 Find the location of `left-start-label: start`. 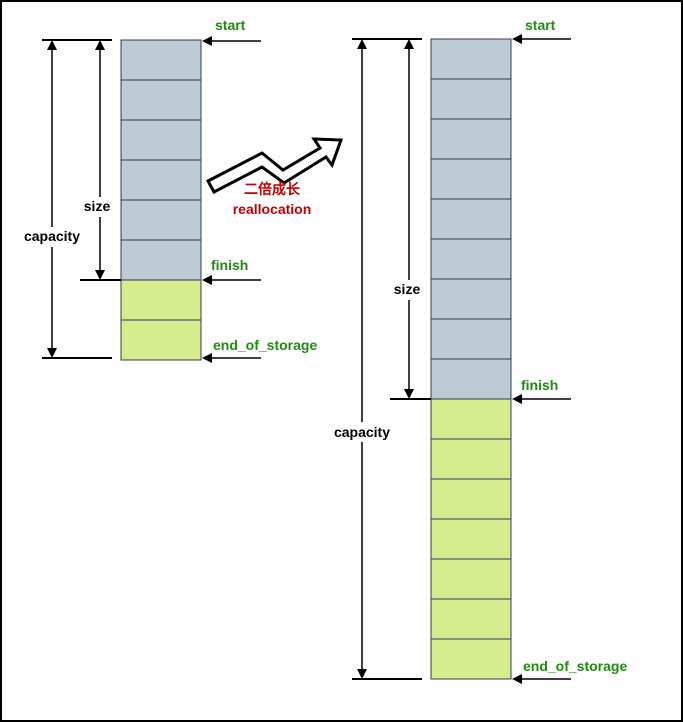

left-start-label: start is located at coordinates (230, 25).